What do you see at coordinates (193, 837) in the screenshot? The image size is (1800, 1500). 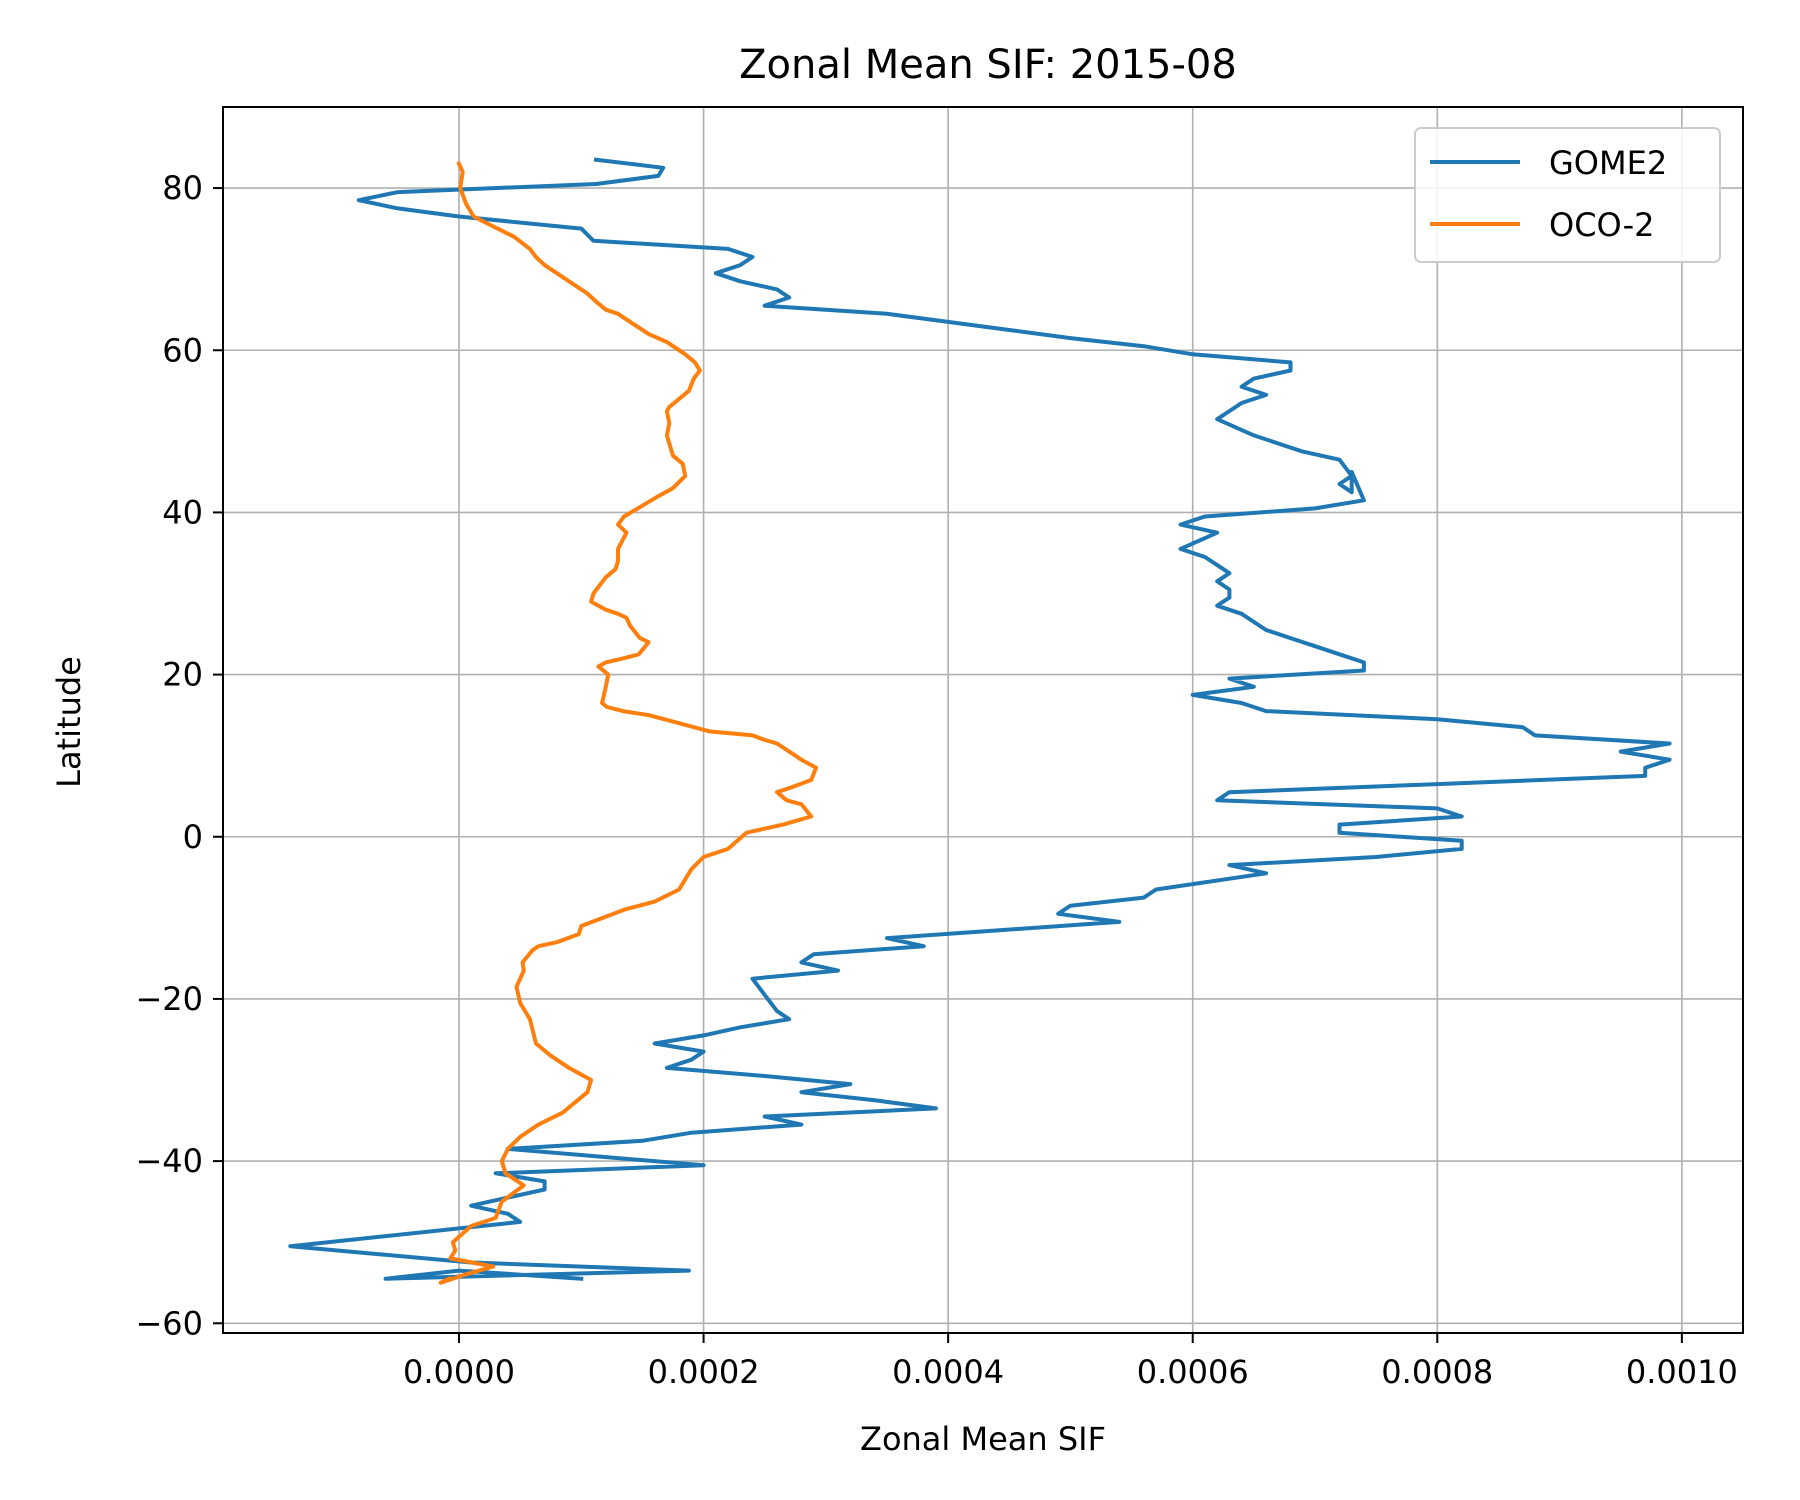 I see `y-tick-label: 0` at bounding box center [193, 837].